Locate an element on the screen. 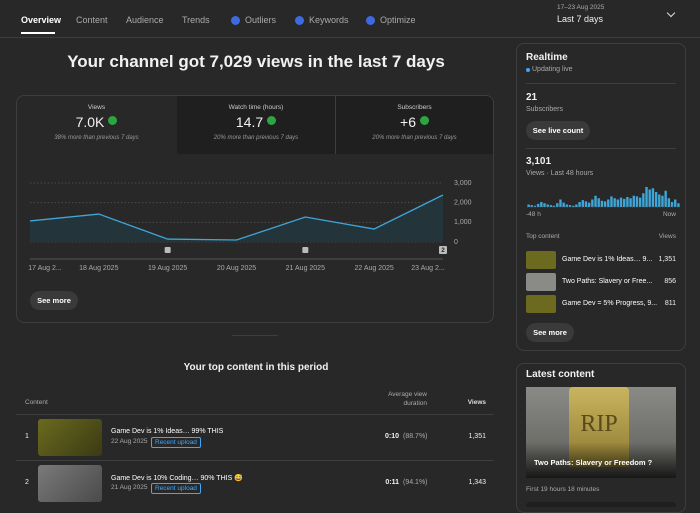 The image size is (700, 513). tab: Keywords is located at coordinates (329, 20).